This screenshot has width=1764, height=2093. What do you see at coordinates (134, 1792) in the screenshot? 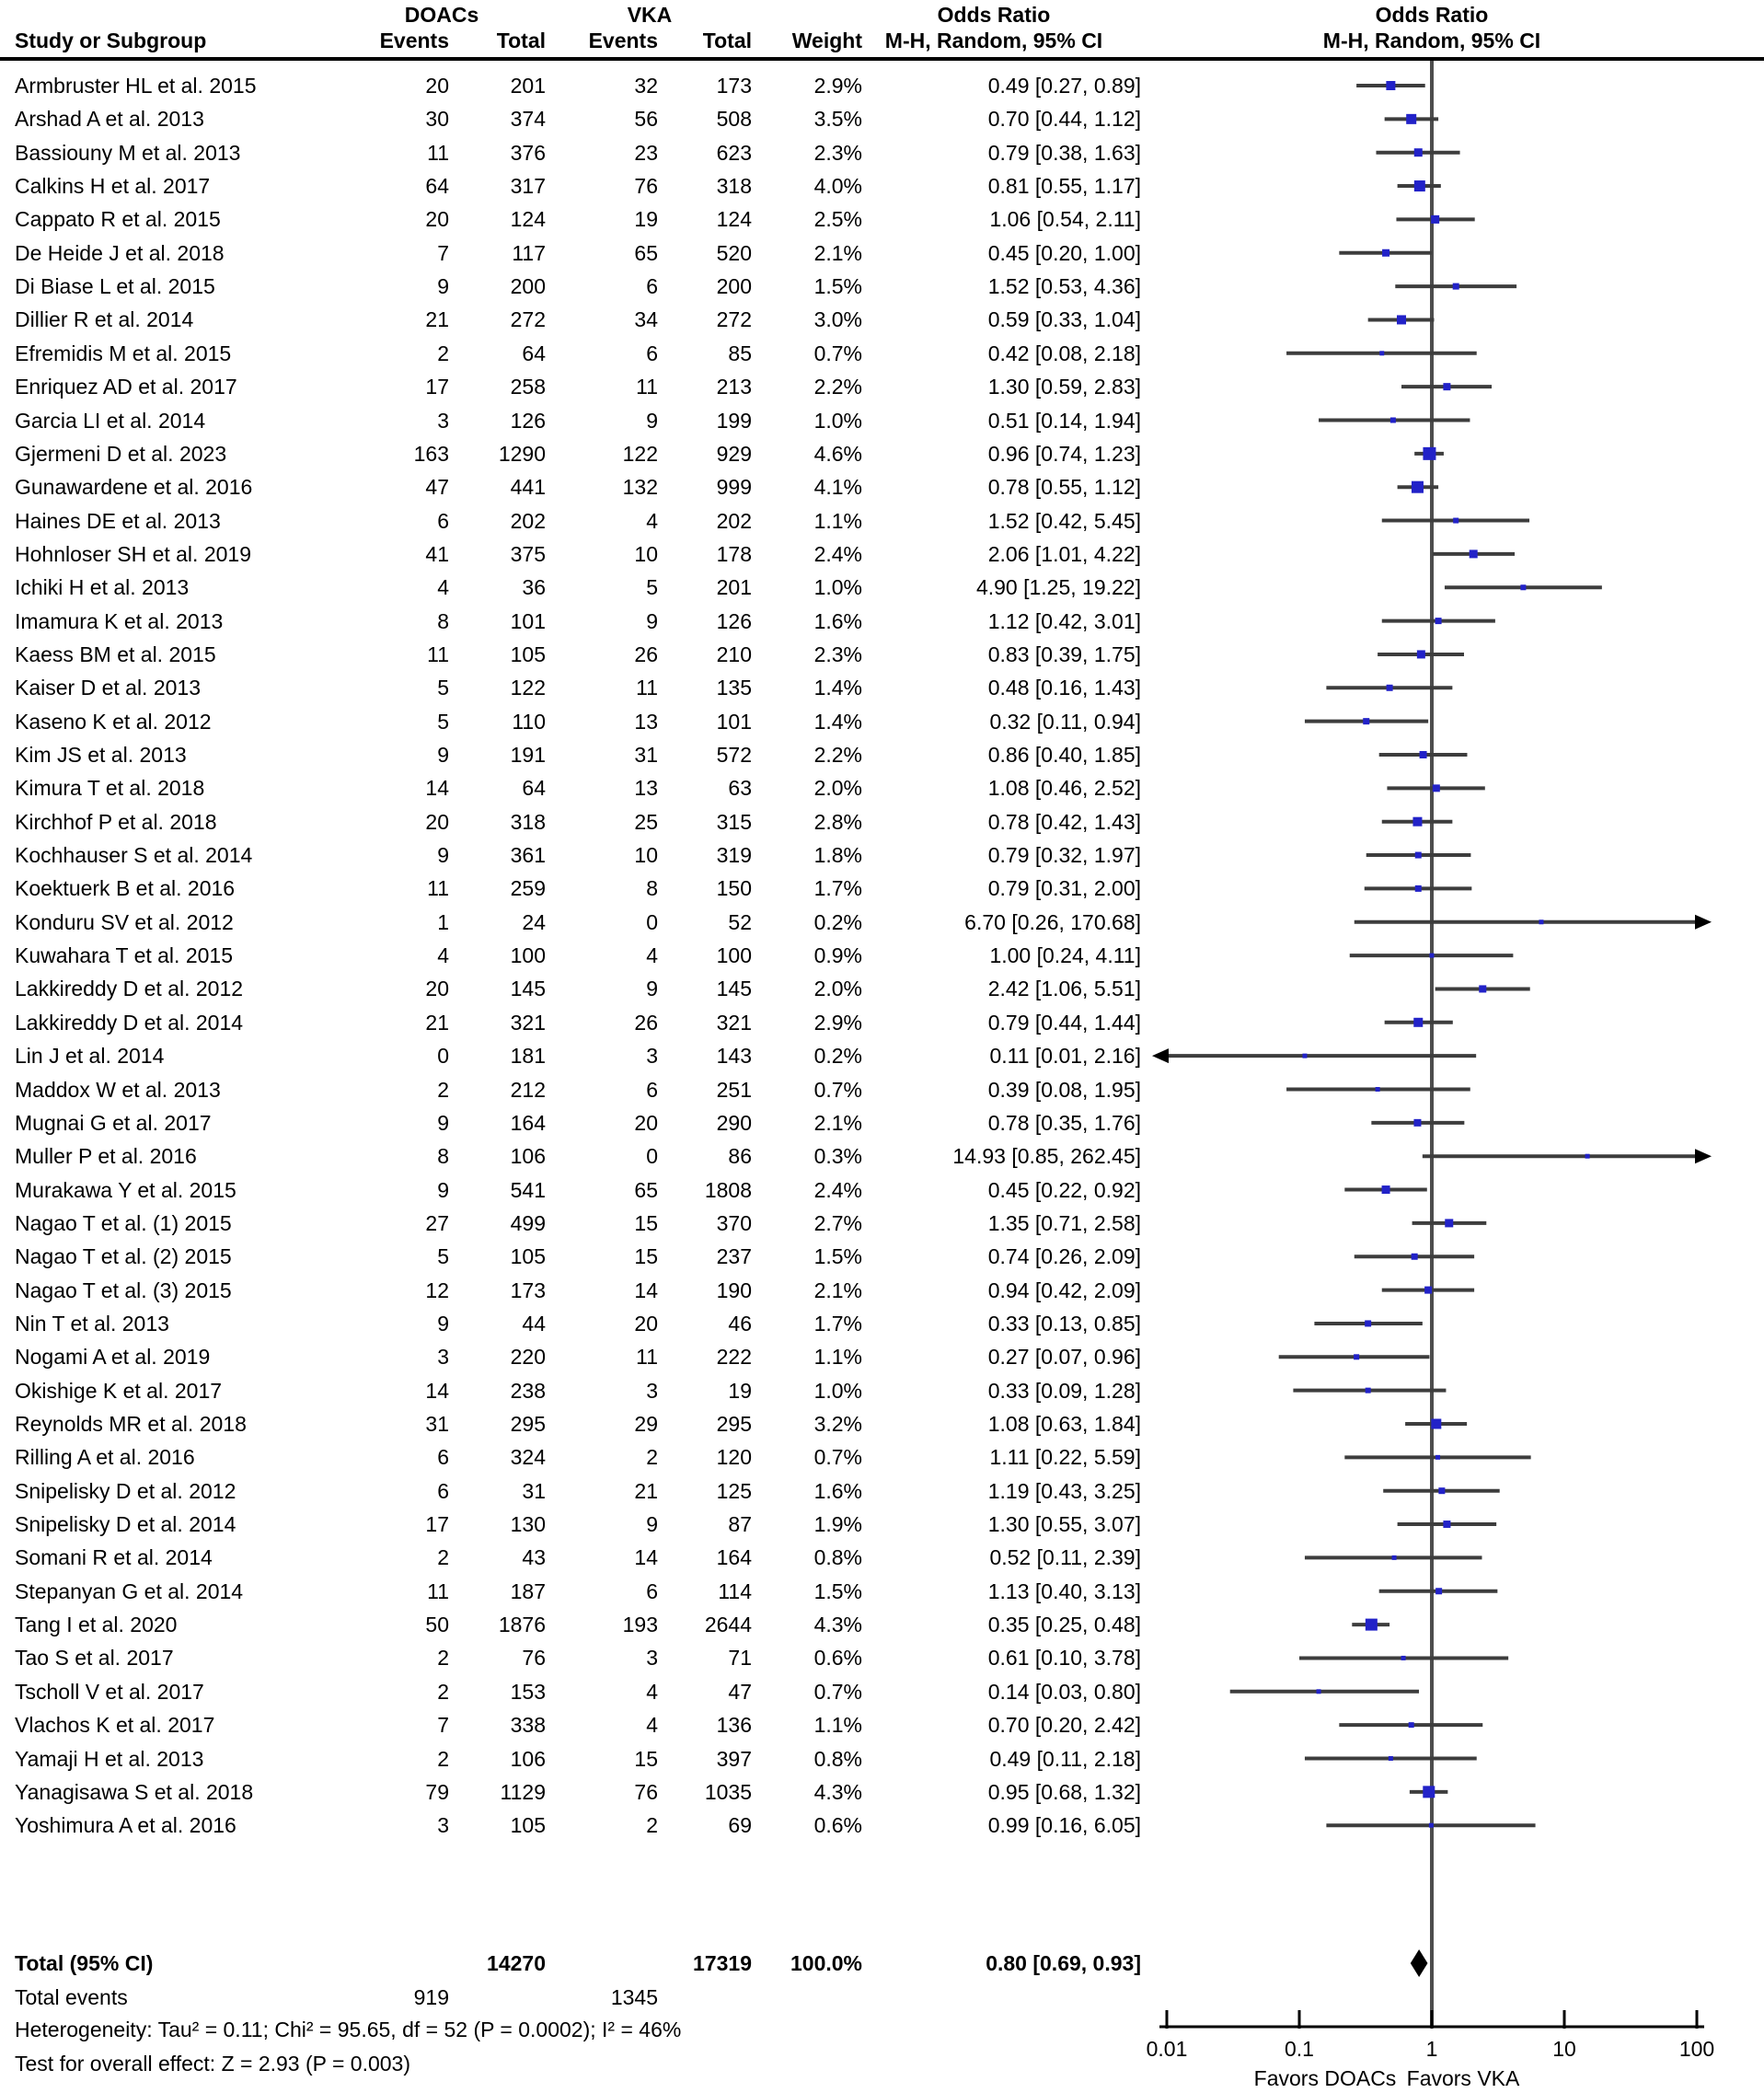
I see `study-name: Yanagisawa S et al. 2018` at bounding box center [134, 1792].